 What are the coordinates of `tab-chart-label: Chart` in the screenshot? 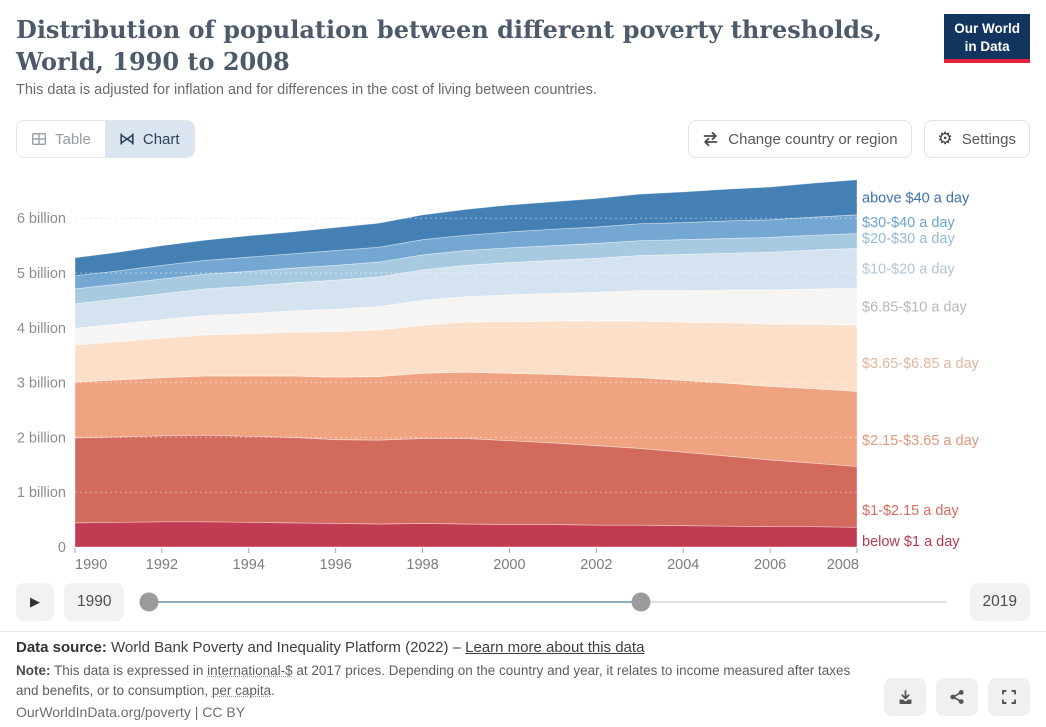 It's located at (161, 139).